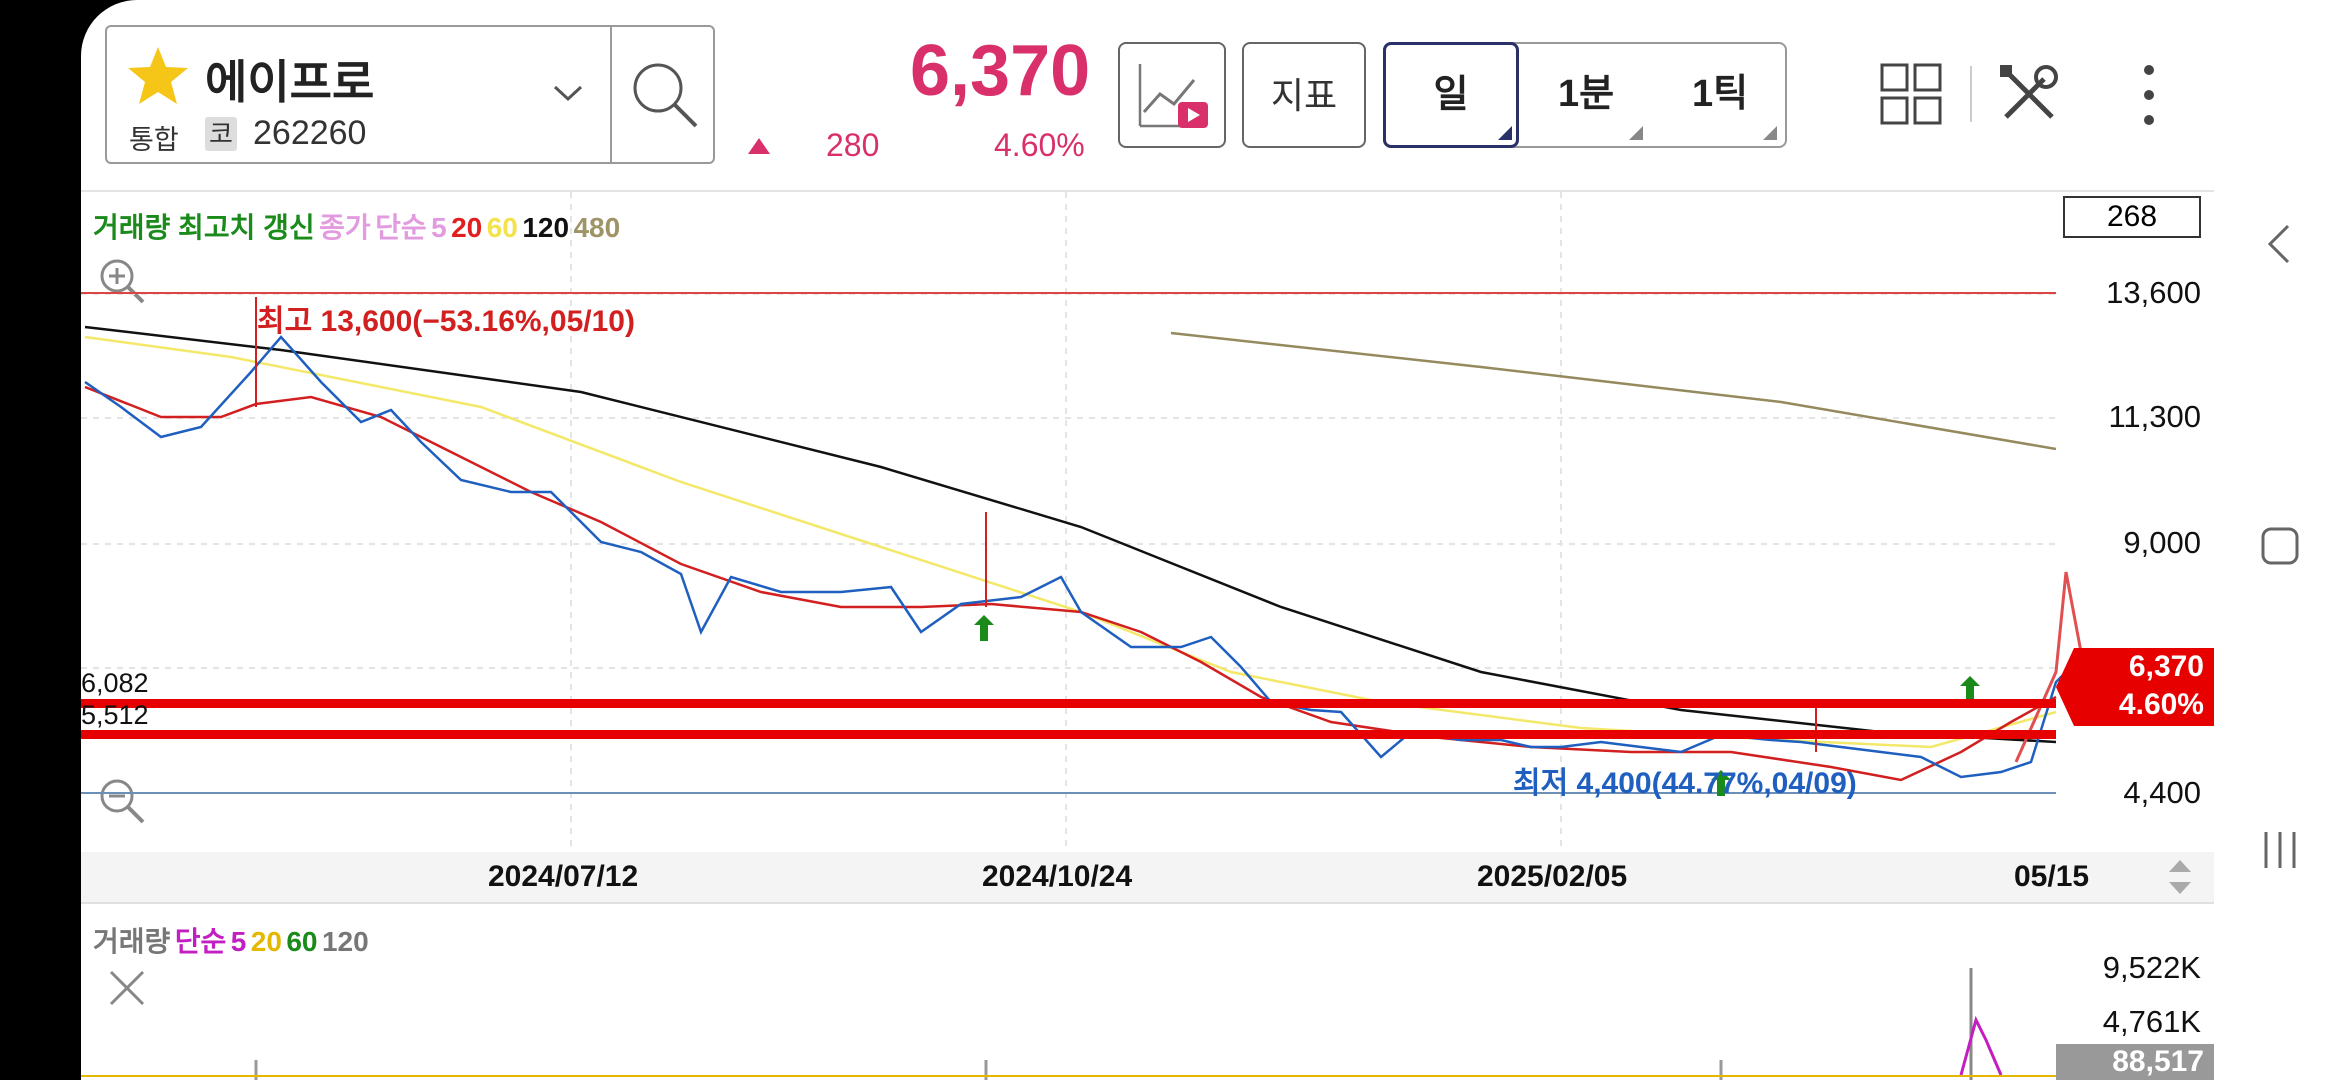 Image resolution: width=2340 pixels, height=1080 pixels. Describe the element at coordinates (665, 95) in the screenshot. I see `search-icon` at that location.